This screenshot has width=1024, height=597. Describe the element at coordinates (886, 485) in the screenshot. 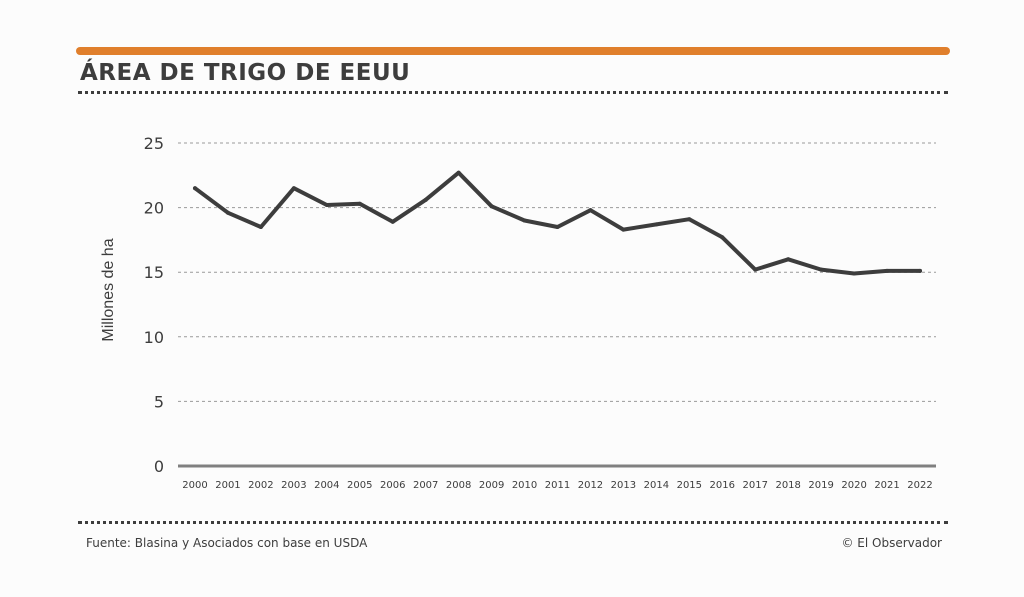

I see `x-tick-label: 2021` at that location.